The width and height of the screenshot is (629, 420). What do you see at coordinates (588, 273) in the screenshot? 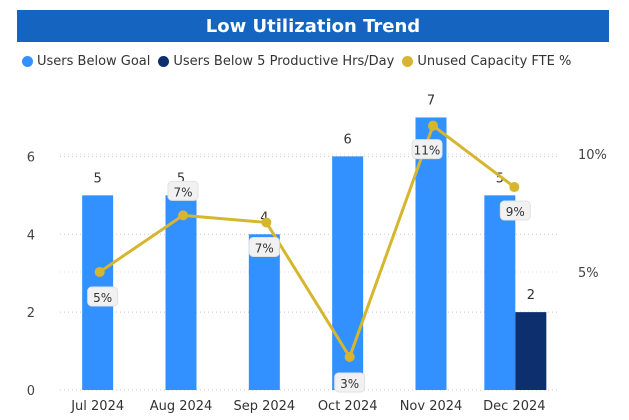
I see `y-right-tick-label: 5%` at bounding box center [588, 273].